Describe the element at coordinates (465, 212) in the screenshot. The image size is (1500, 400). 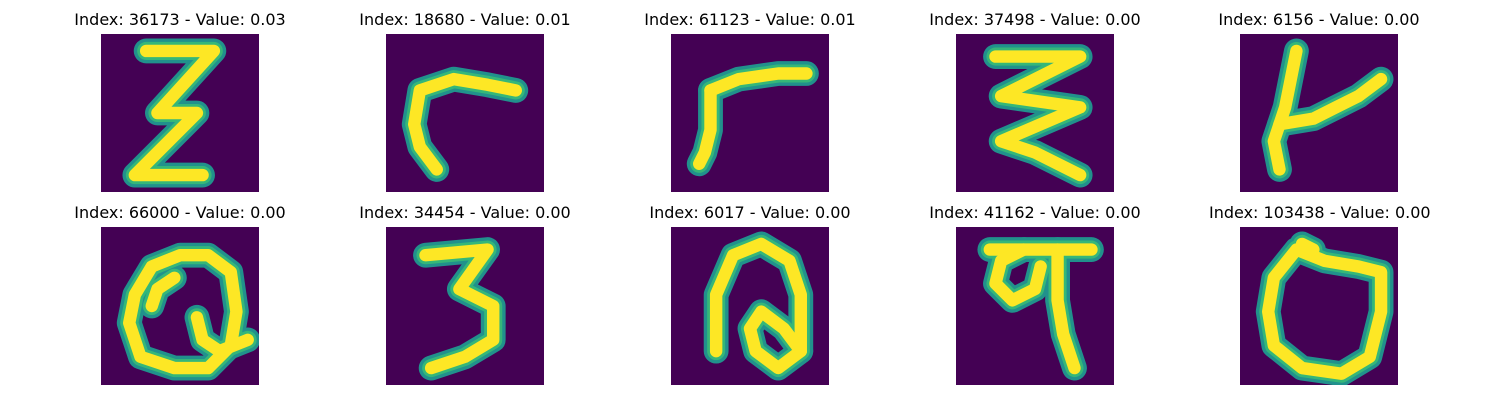
I see `panel-title: Index: 34454 - Value: 0.00` at that location.